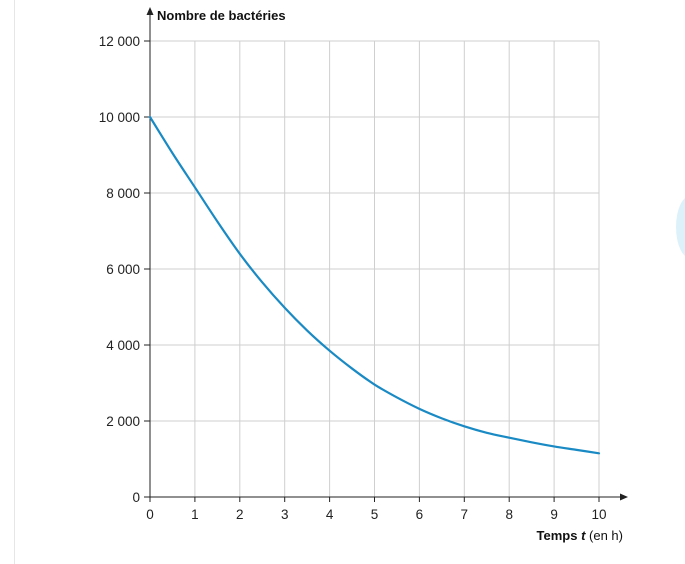 The height and width of the screenshot is (564, 685). Describe the element at coordinates (195, 514) in the screenshot. I see `x-tick-label: 1` at that location.